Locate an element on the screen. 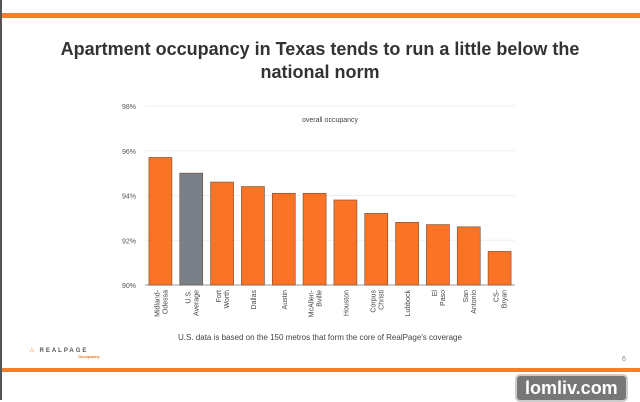 Image resolution: width=640 pixels, height=402 pixels. y-tick-label: 98% is located at coordinates (129, 107).